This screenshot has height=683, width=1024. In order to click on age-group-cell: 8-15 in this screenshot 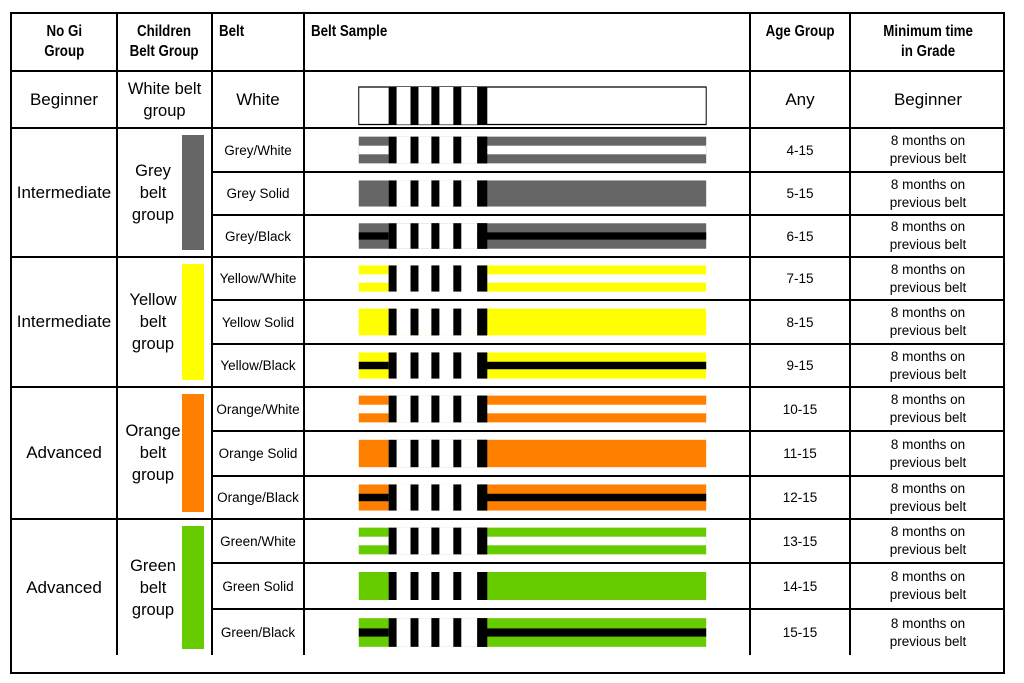, I will do `click(801, 323)`.